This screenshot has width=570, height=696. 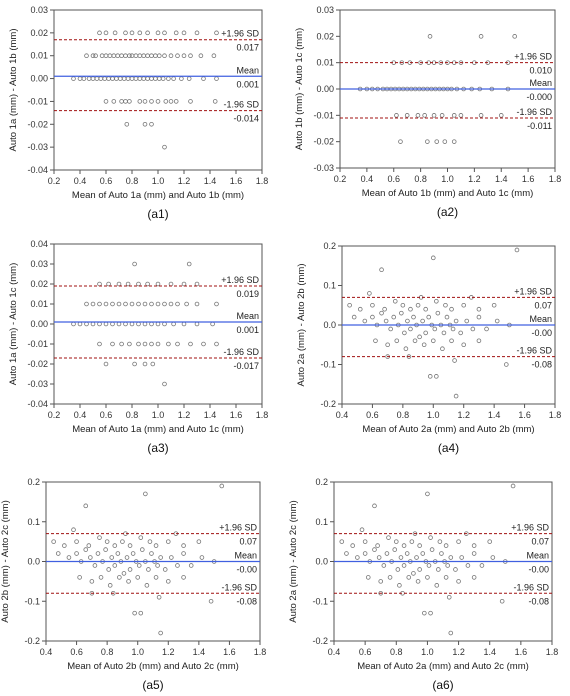 What do you see at coordinates (33, 562) in the screenshot?
I see `y-tick-label: 0.0` at bounding box center [33, 562].